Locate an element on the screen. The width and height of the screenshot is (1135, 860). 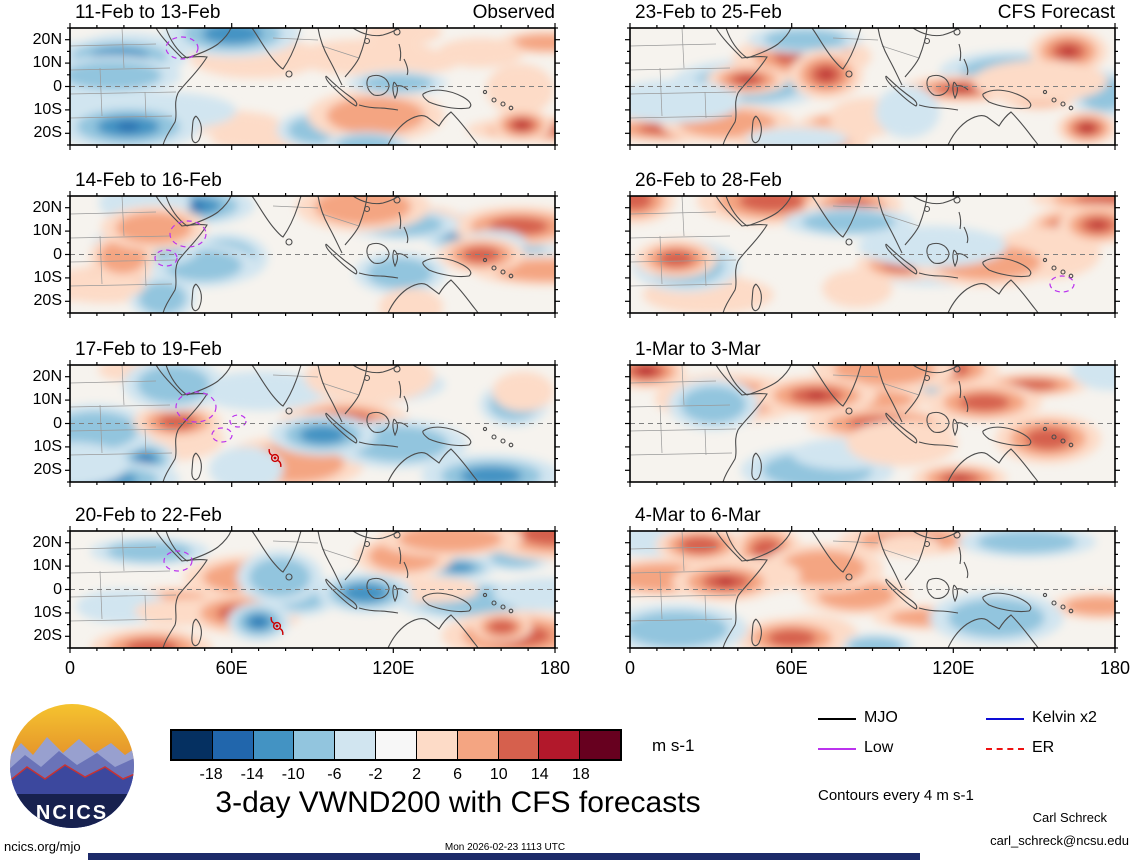
panel-title: 11-Feb to 13-Feb is located at coordinates (148, 12).